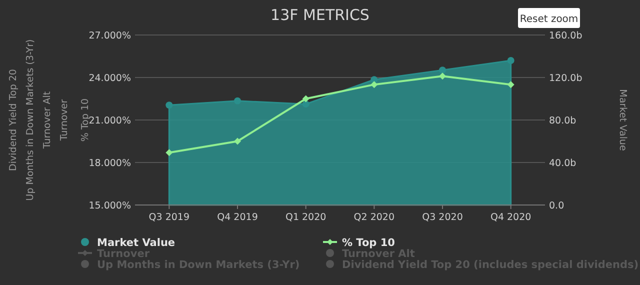 The image size is (640, 285). Describe the element at coordinates (368, 243) in the screenshot. I see `legend-label: % Top 10` at that location.